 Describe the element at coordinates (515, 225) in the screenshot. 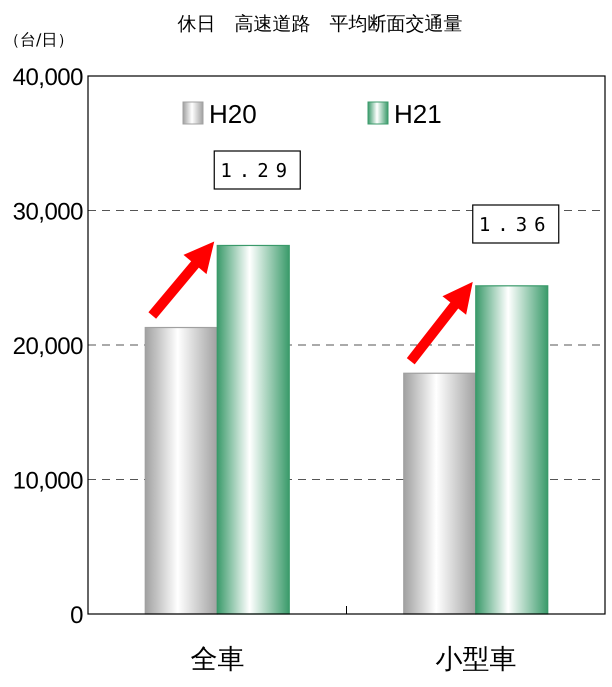

I see `annotation: 1.36` at that location.